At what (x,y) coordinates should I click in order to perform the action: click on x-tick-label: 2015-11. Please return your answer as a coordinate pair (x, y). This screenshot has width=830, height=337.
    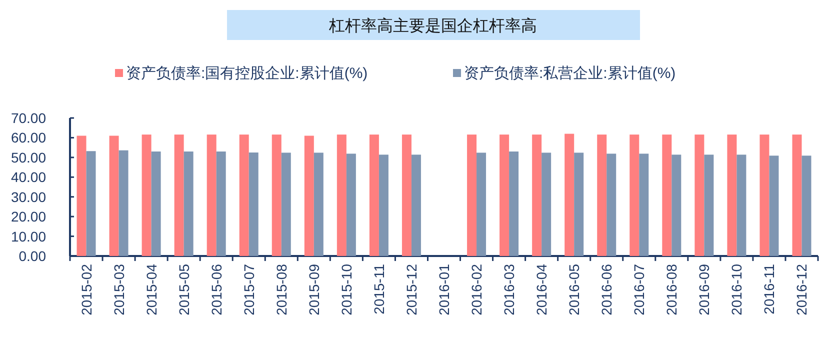
    Looking at the image, I should click on (378, 289).